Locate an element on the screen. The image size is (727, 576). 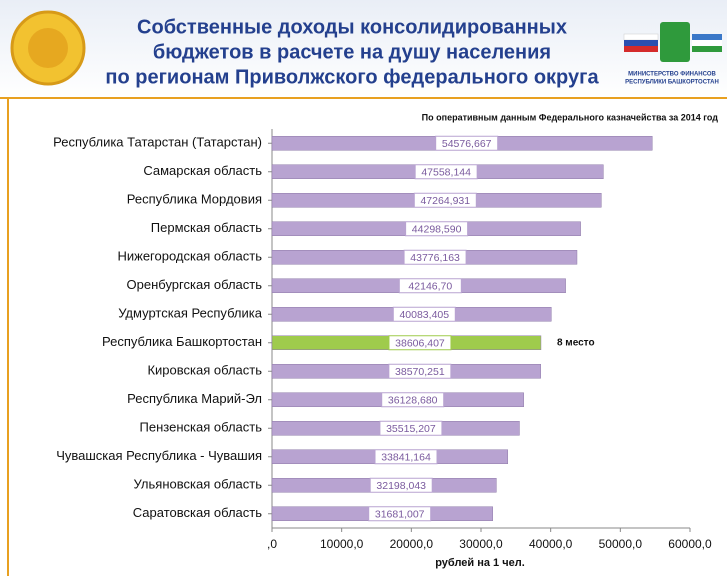
value-label: 47558,144 is located at coordinates (446, 173).